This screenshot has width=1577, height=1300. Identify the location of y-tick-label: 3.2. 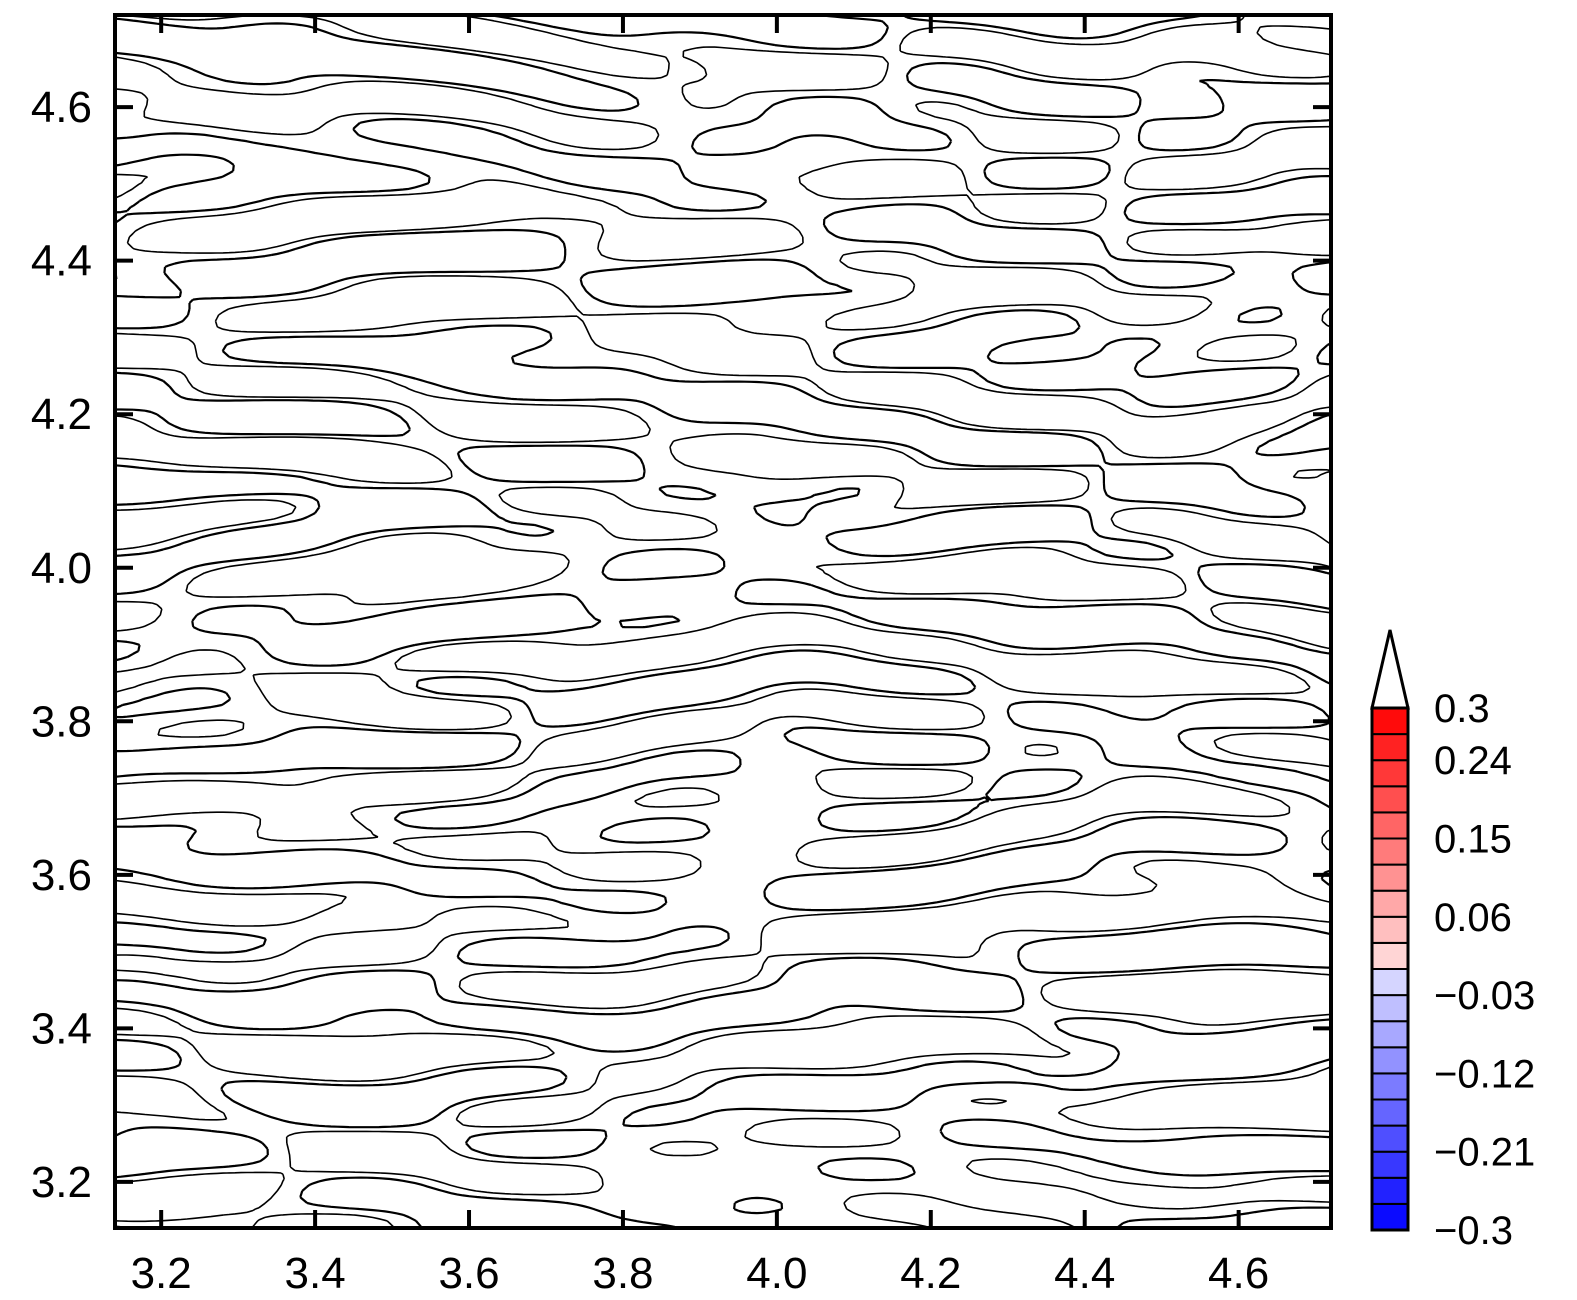
(61, 1182).